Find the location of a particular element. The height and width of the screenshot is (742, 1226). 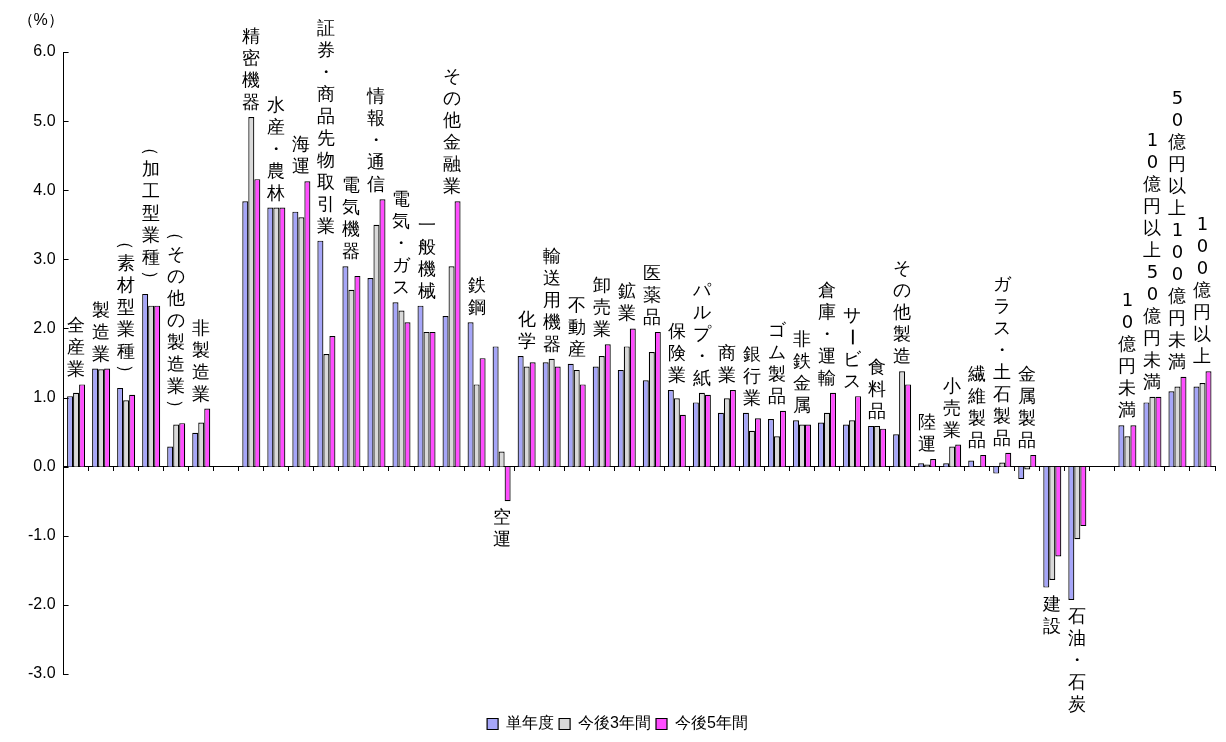

x-tick-label: 非製造業 is located at coordinates (201, 360).